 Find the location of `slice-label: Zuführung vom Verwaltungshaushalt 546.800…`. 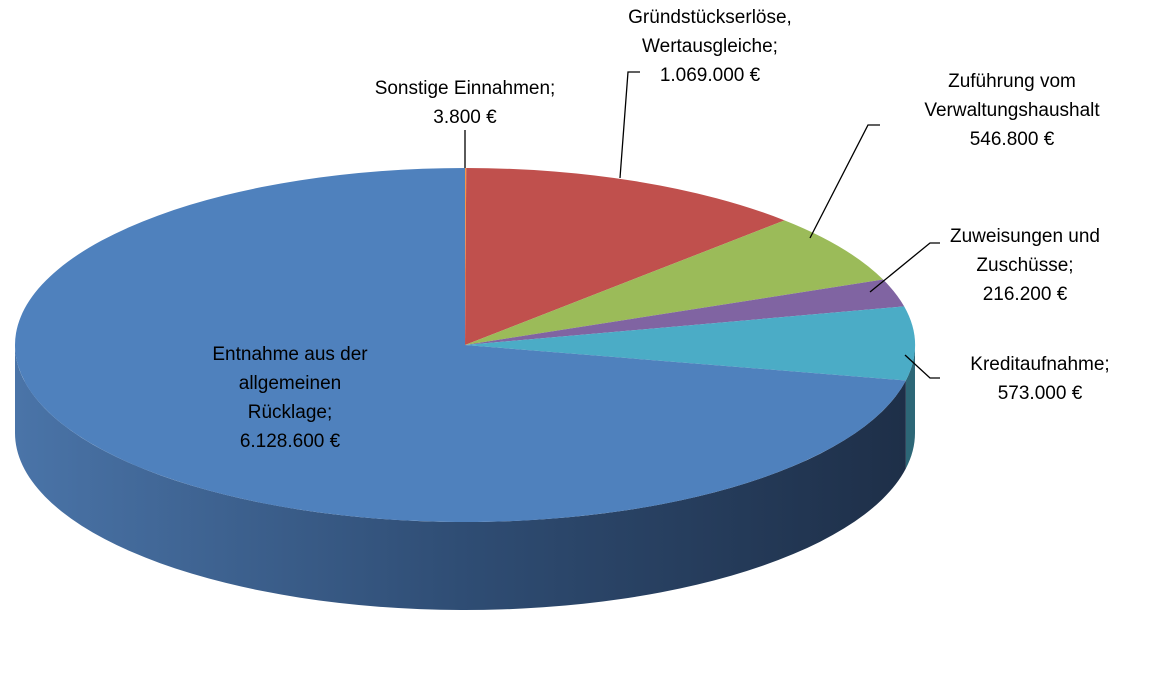

slice-label: Zuführung vom Verwaltungshaushalt 546.800… is located at coordinates (1012, 110).